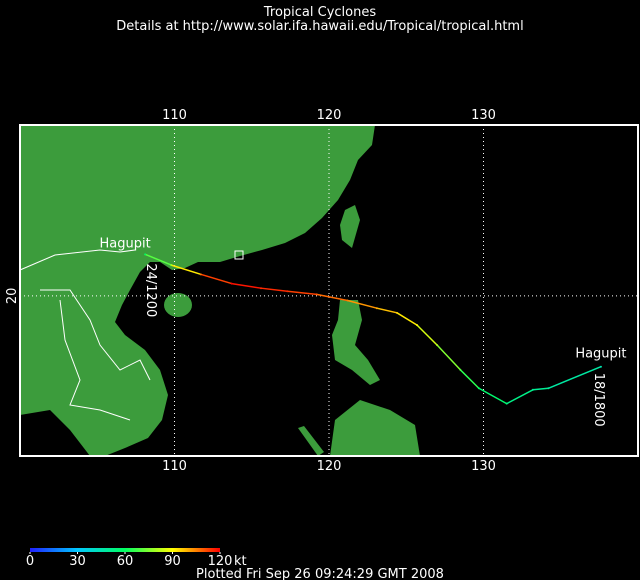  I want to click on visayas-mindanao, so click(375, 428).